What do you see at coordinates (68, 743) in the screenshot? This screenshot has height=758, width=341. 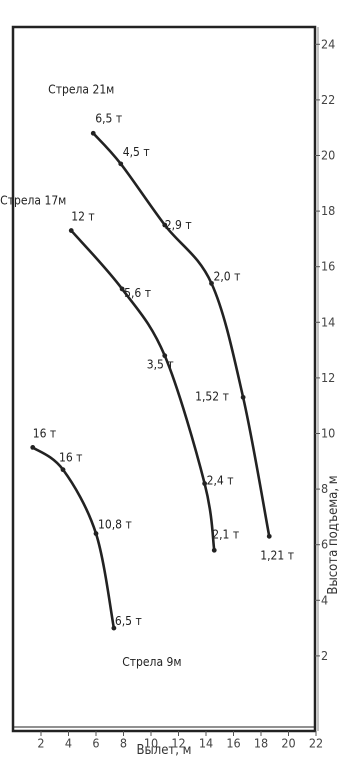 I see `x-tick-label: 4` at bounding box center [68, 743].